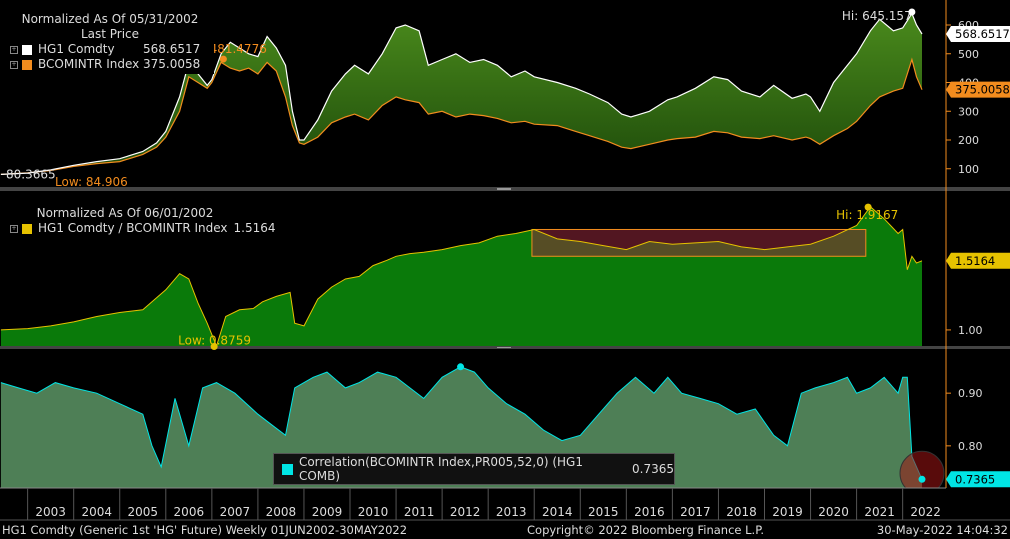  I want to click on legend-row-ratio: + HG1 Comdty / BCOMINTR Index 1.5164, so click(146, 228).